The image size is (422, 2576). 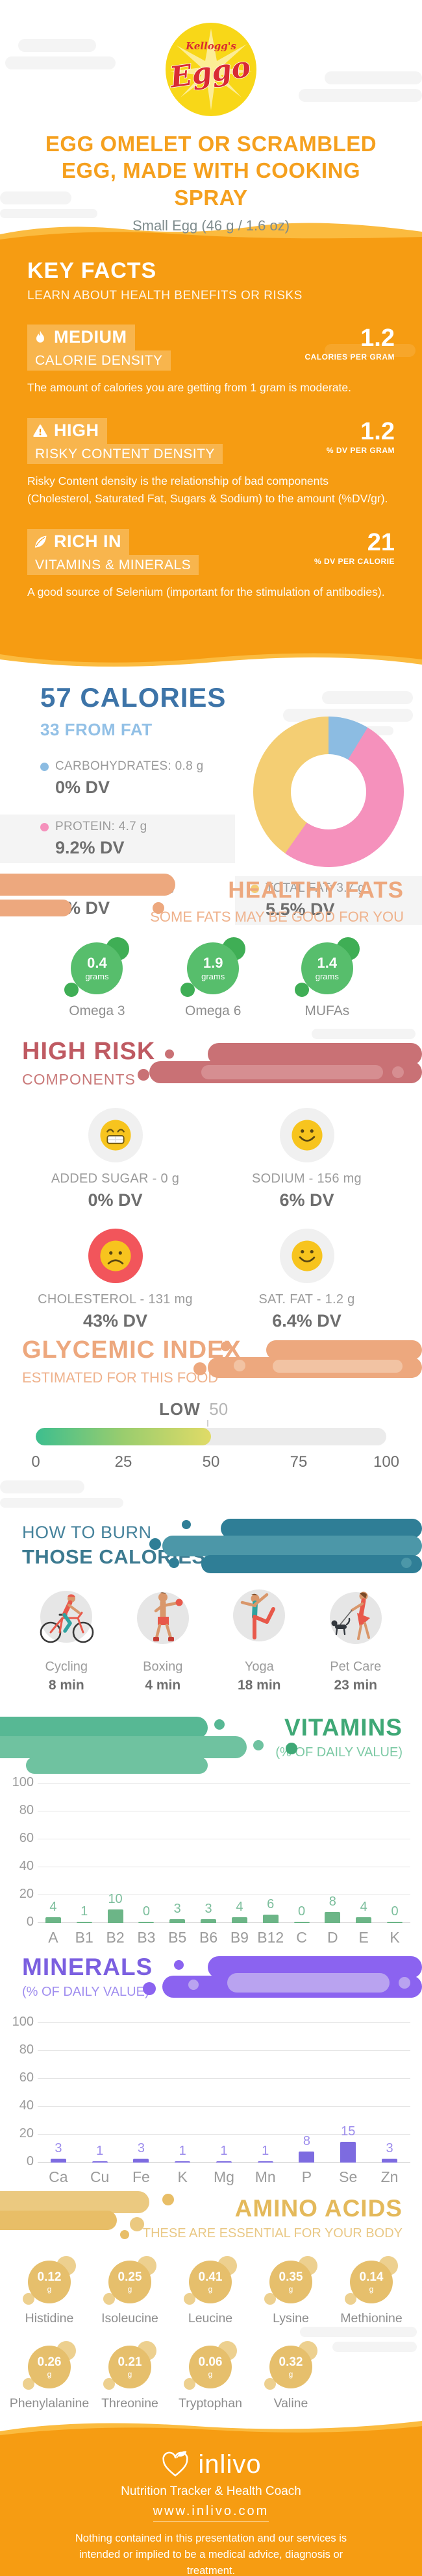 What do you see at coordinates (378, 431) in the screenshot?
I see `fact-value: 1.2` at bounding box center [378, 431].